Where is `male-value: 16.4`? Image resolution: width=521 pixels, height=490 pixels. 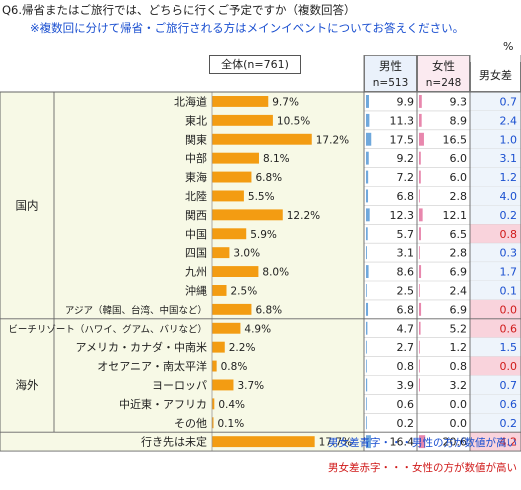 male-value: 16.4 is located at coordinates (402, 442).